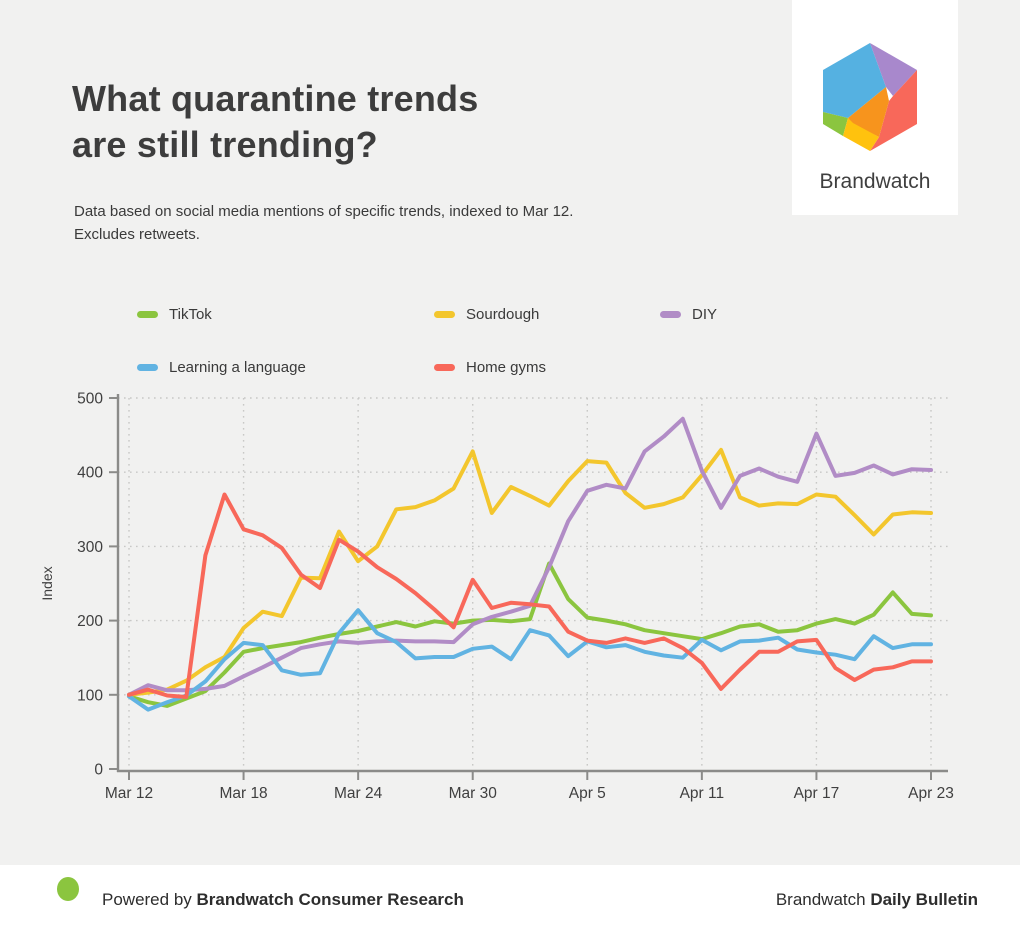  I want to click on logo-segment-blue, so click(854, 80).